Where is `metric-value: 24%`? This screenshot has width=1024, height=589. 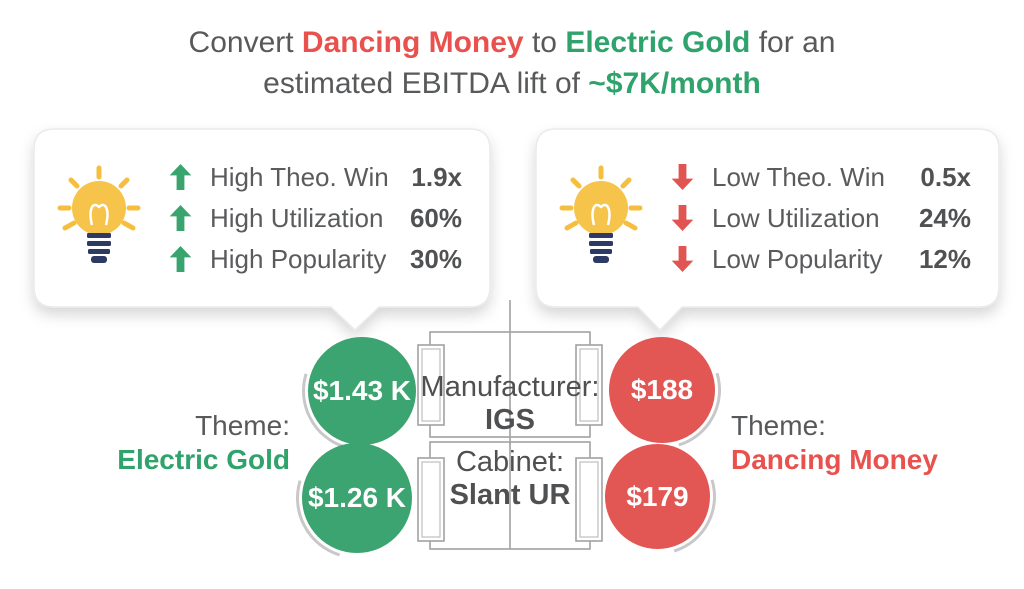 metric-value: 24% is located at coordinates (944, 217).